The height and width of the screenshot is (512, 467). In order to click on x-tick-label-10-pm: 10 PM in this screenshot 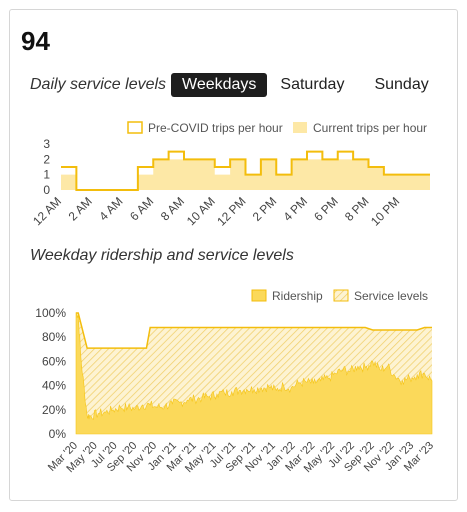, I will do `click(385, 211)`.